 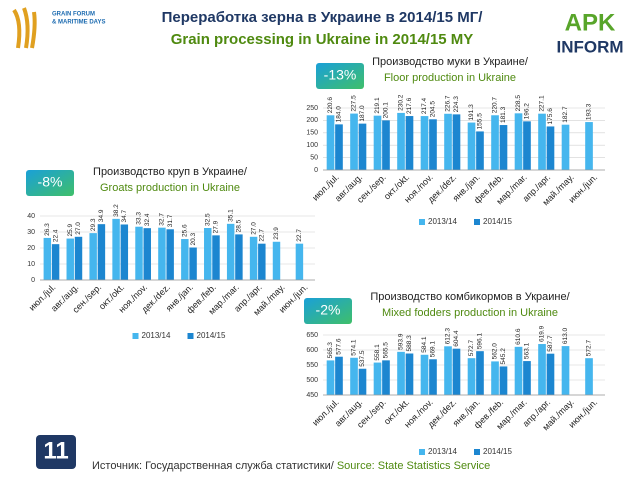 What do you see at coordinates (58, 28) in the screenshot?
I see `logo-left: GRAIN FORUM & MARITIME DAYS` at bounding box center [58, 28].